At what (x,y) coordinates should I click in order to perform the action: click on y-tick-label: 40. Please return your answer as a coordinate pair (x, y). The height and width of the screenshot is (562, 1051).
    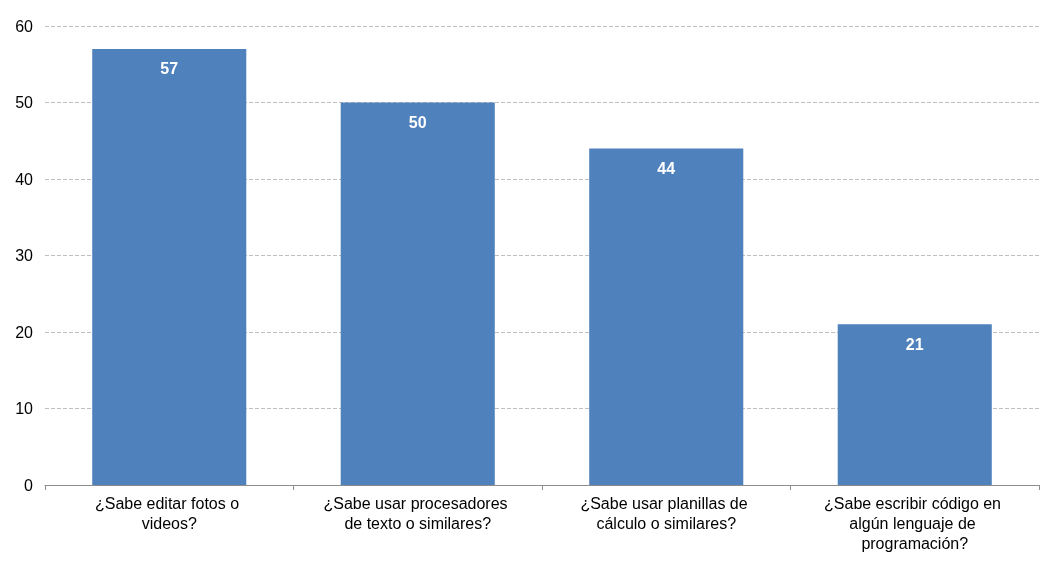
    Looking at the image, I should click on (24, 179).